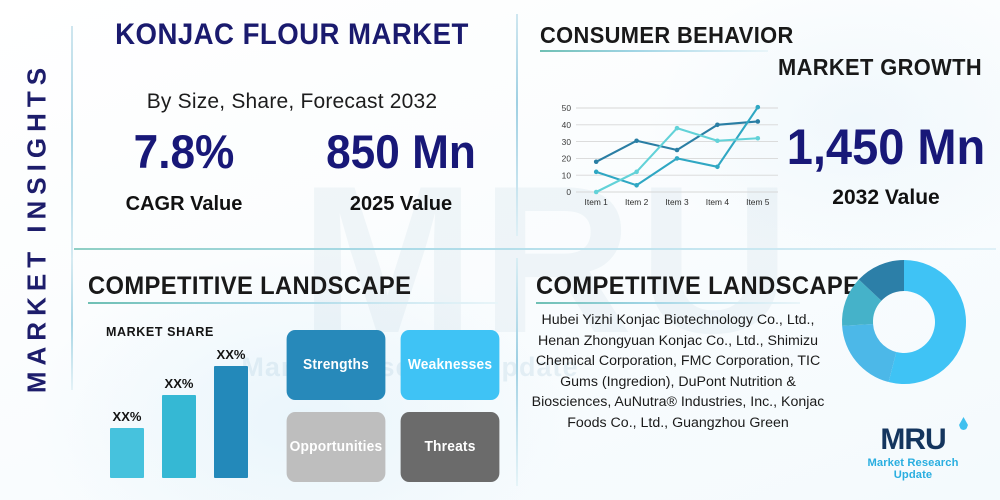  I want to click on market-share-bar-chart: XX% XX% XX%, so click(190, 404).